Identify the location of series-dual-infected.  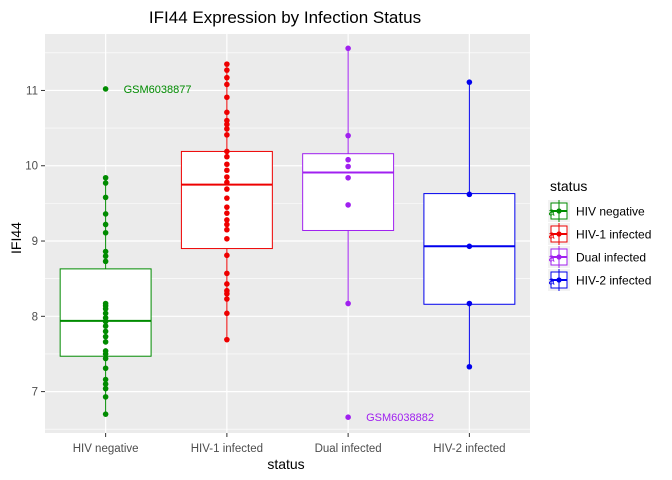
(348, 232).